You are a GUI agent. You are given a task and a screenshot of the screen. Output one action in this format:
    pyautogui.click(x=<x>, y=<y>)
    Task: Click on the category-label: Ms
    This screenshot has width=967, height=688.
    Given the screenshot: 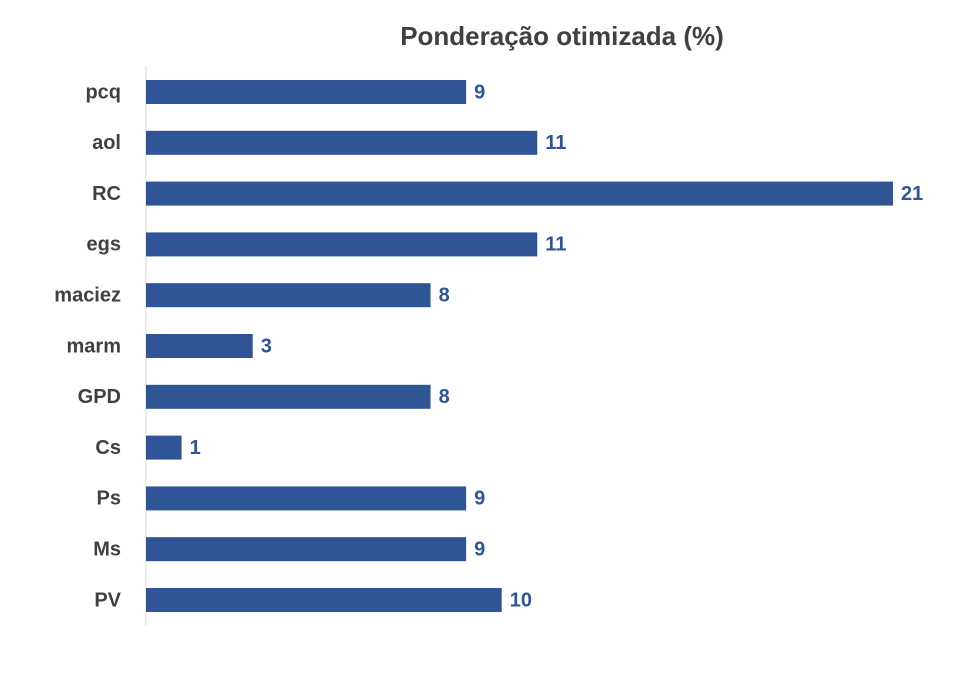 What is the action you would take?
    pyautogui.click(x=107, y=549)
    